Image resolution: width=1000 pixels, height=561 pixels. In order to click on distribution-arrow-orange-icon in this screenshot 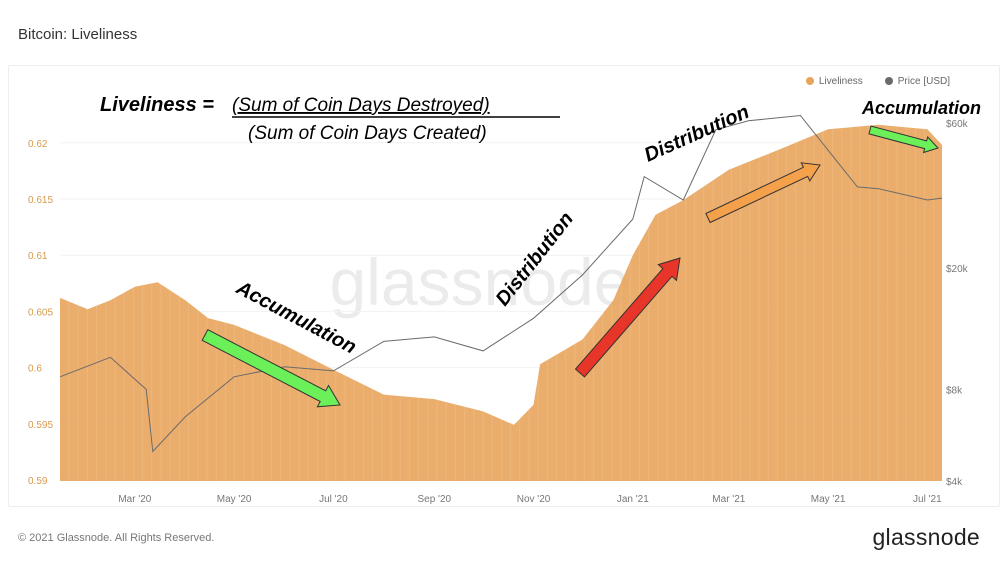, I will do `click(763, 193)`.